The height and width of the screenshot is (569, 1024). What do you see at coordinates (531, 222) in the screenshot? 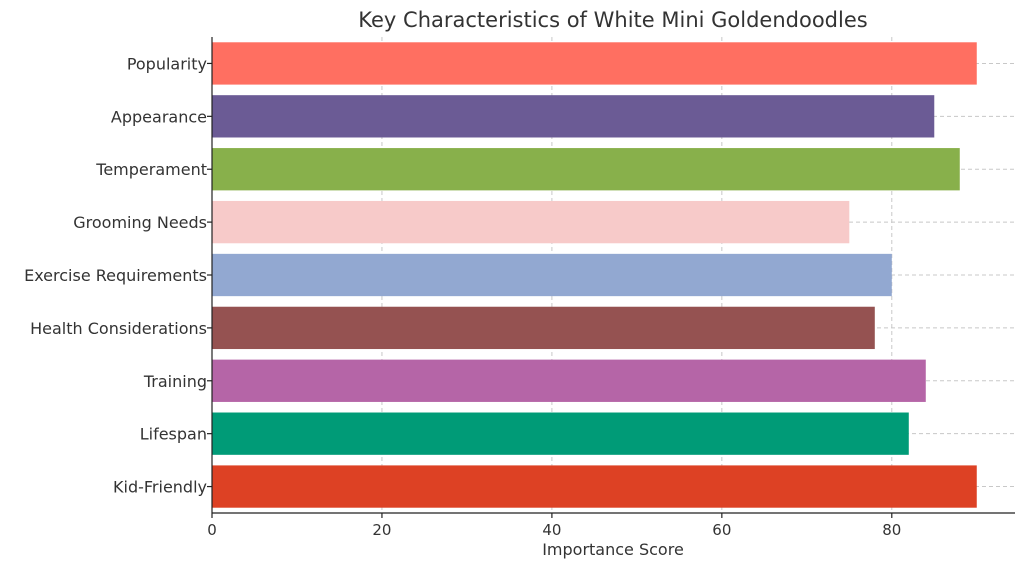
I see `bar-grooming-needs` at bounding box center [531, 222].